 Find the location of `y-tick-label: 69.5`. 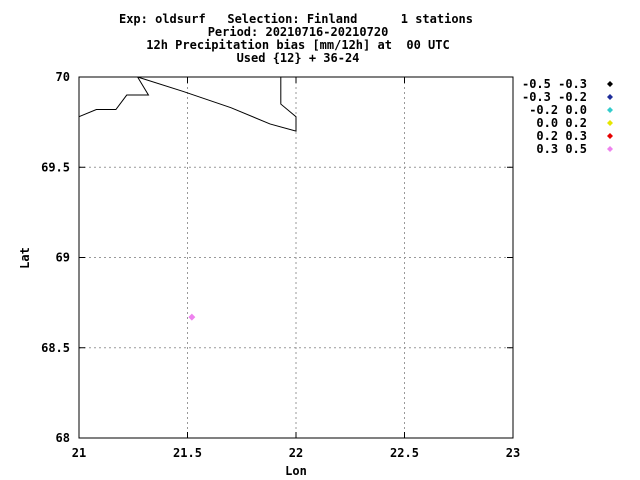

y-tick-label: 69.5 is located at coordinates (55, 167).